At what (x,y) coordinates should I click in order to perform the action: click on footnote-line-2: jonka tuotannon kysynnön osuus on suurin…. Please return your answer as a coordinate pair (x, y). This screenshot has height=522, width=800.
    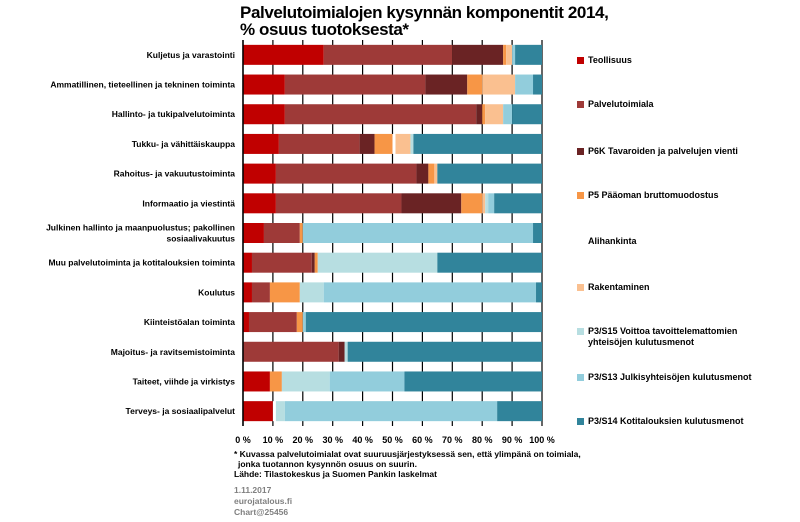
    Looking at the image, I should click on (327, 464).